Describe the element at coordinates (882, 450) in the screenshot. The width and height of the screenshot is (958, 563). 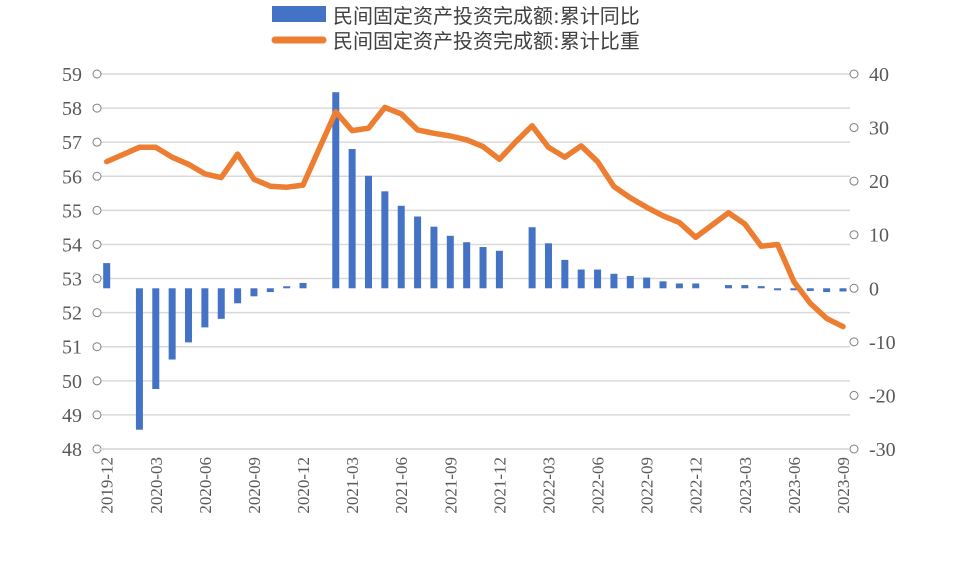
I see `right-tick-label: -30` at that location.